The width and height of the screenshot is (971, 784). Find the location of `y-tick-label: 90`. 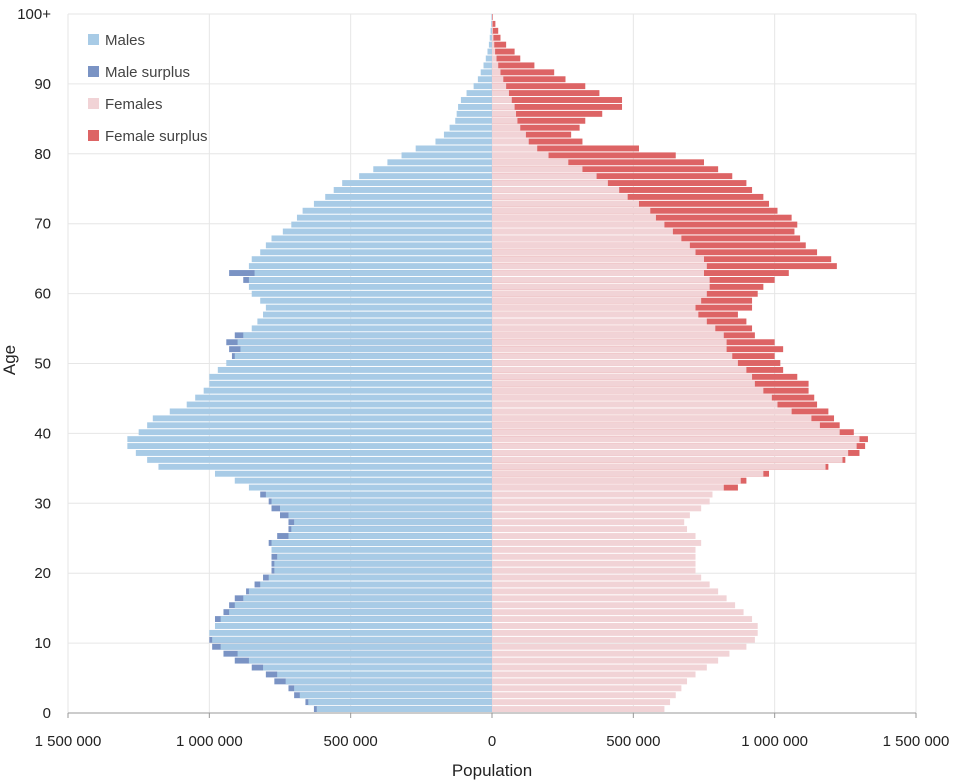

y-tick-label: 90 is located at coordinates (42, 84).